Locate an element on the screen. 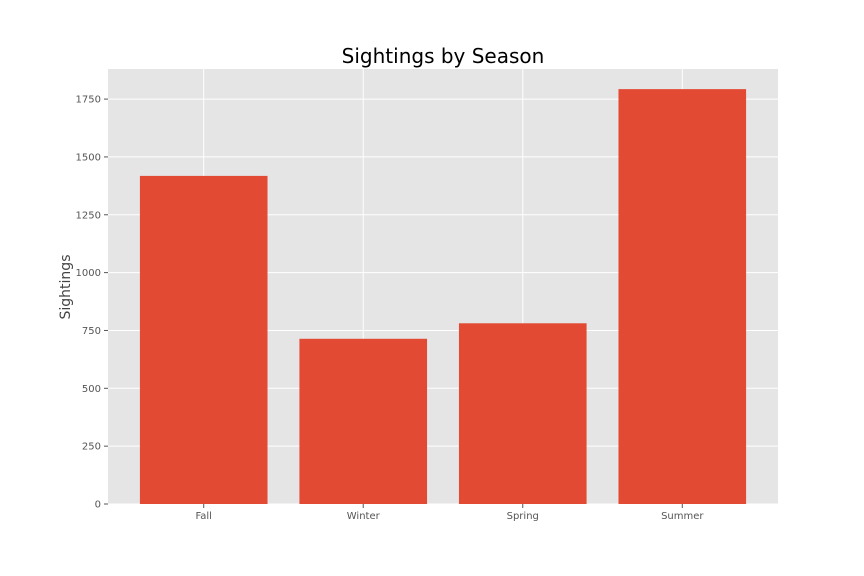 This screenshot has height=576, width=864. y-tick-label: 0 is located at coordinates (98, 505).